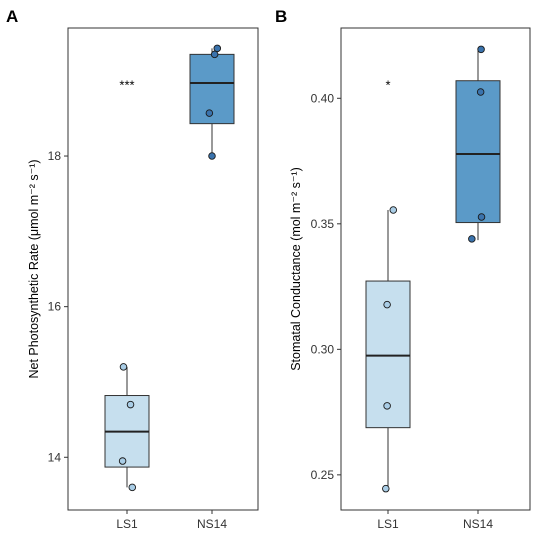  What do you see at coordinates (323, 98) in the screenshot?
I see `y-tick-label: 0.40` at bounding box center [323, 98].